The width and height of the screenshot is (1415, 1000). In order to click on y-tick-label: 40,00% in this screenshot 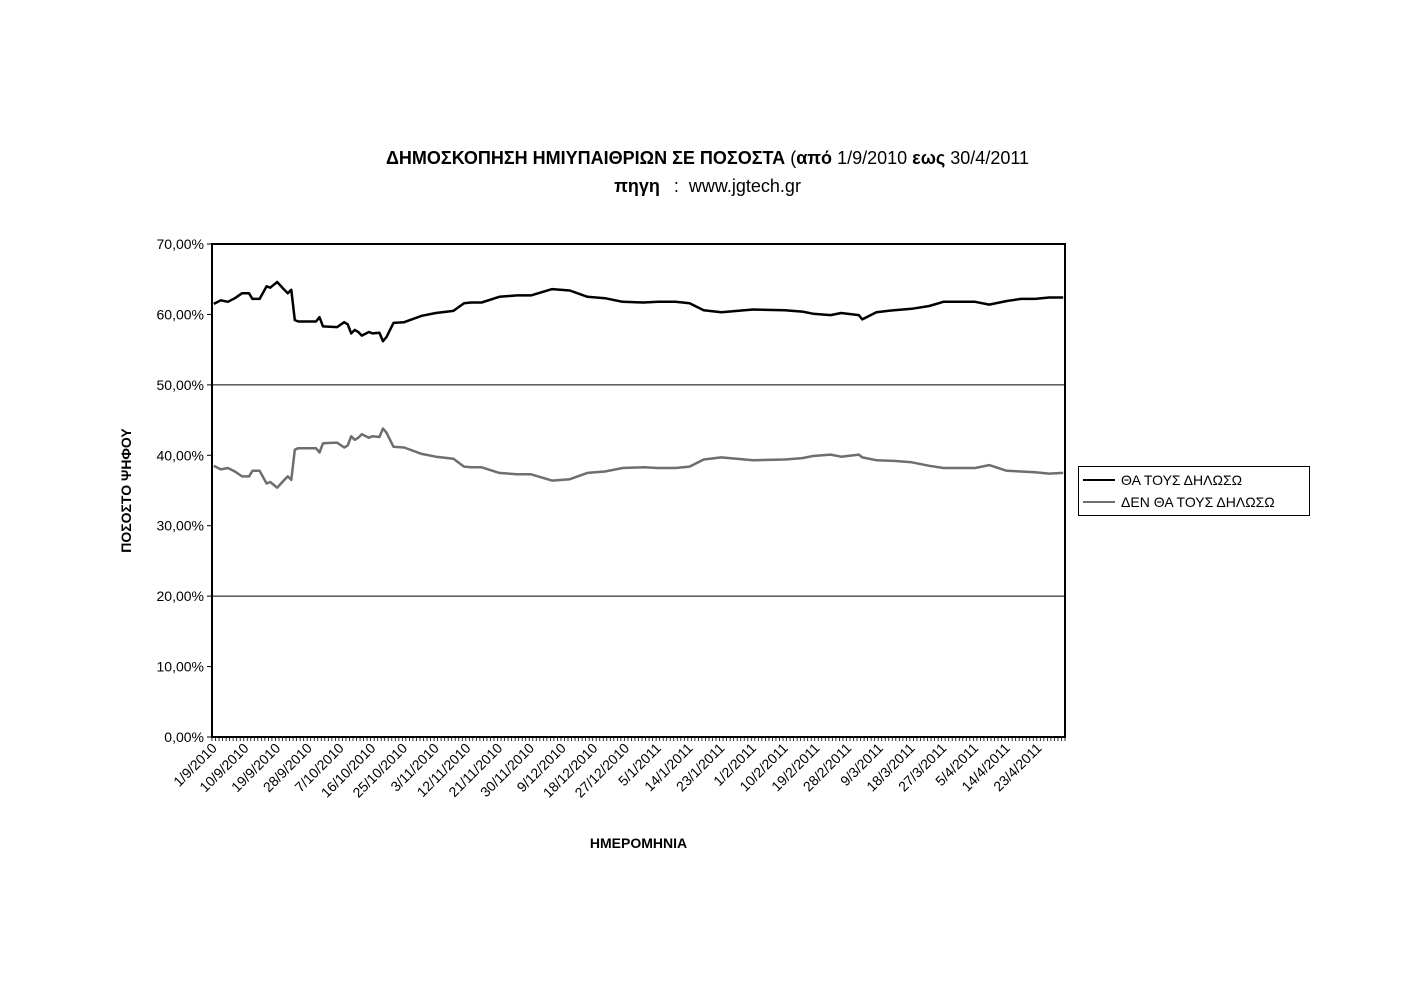, I will do `click(180, 455)`.